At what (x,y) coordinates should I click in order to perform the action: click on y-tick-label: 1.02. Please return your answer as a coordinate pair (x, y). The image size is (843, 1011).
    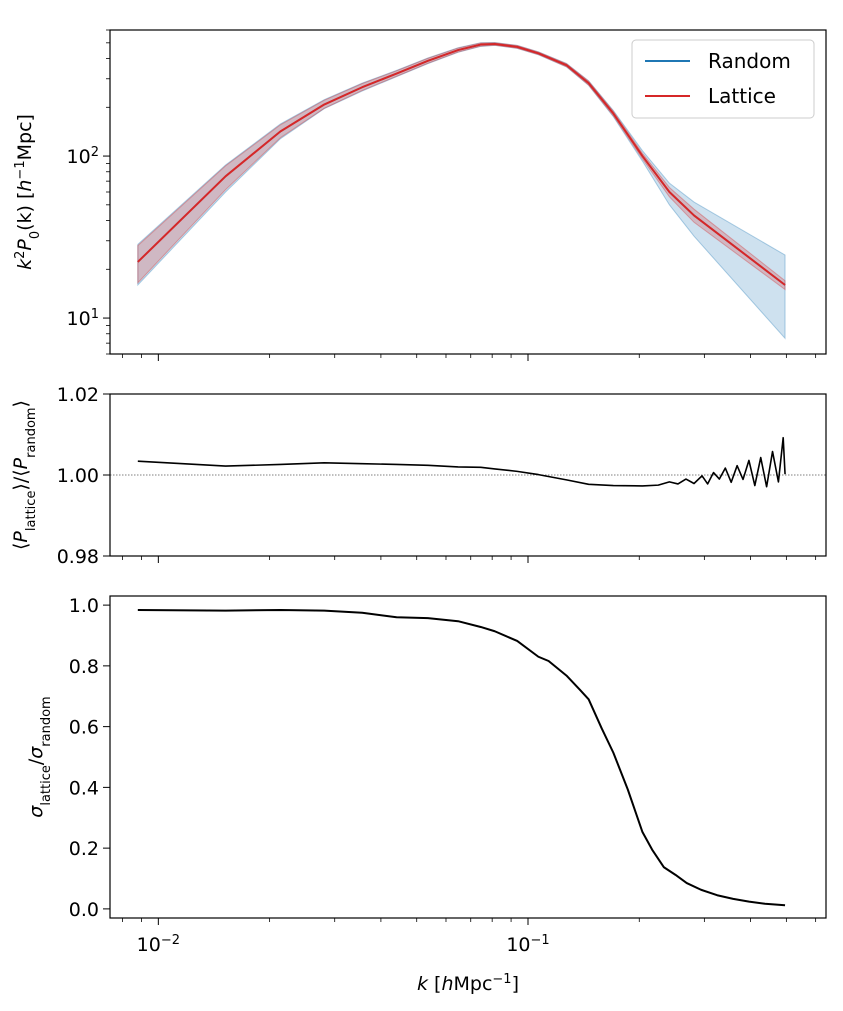
    Looking at the image, I should click on (78, 395).